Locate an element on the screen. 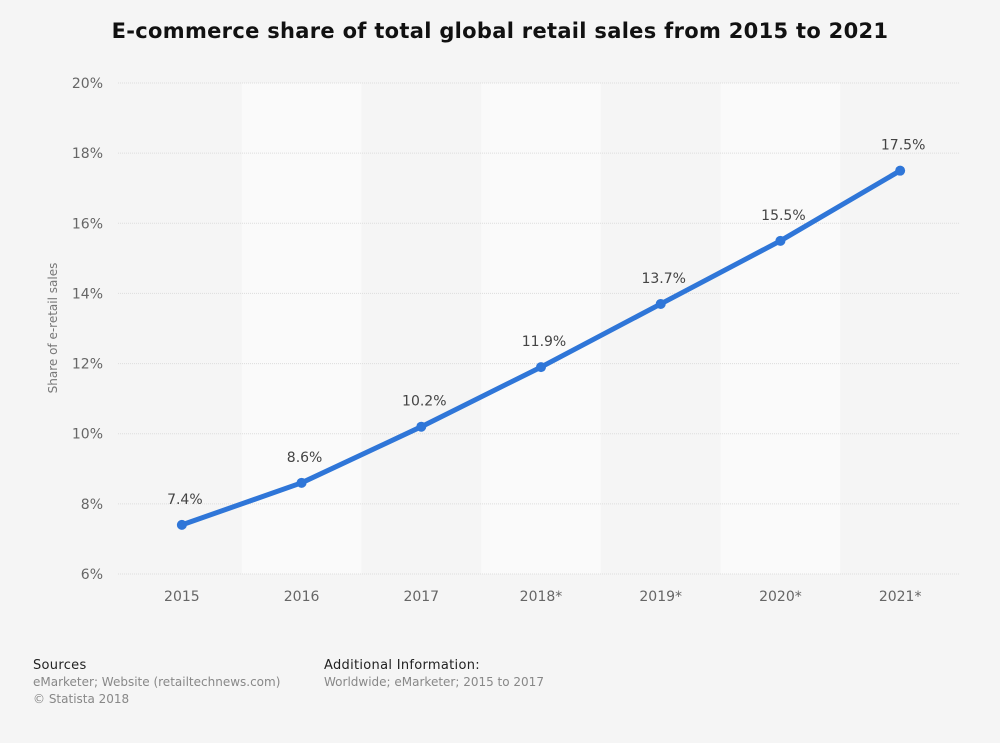 Image resolution: width=1000 pixels, height=743 pixels. data-label: 15.5% is located at coordinates (783, 216).